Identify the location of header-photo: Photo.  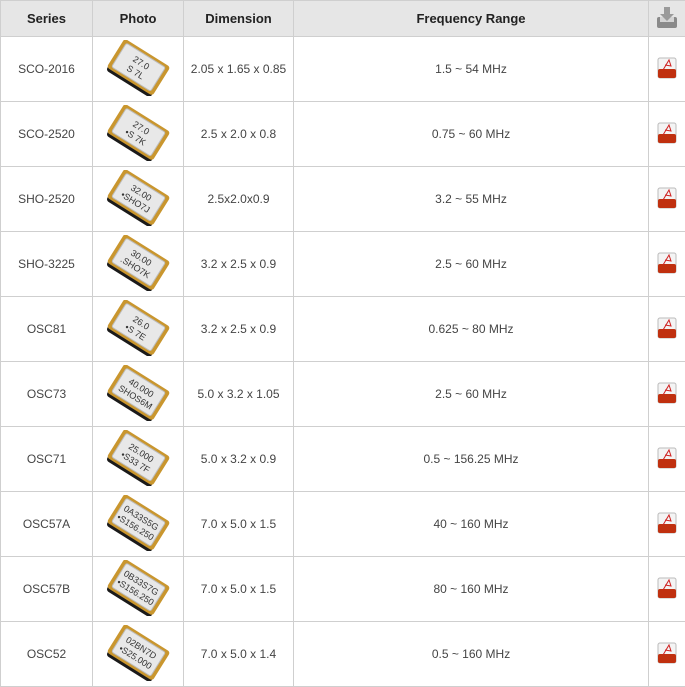
(138, 18).